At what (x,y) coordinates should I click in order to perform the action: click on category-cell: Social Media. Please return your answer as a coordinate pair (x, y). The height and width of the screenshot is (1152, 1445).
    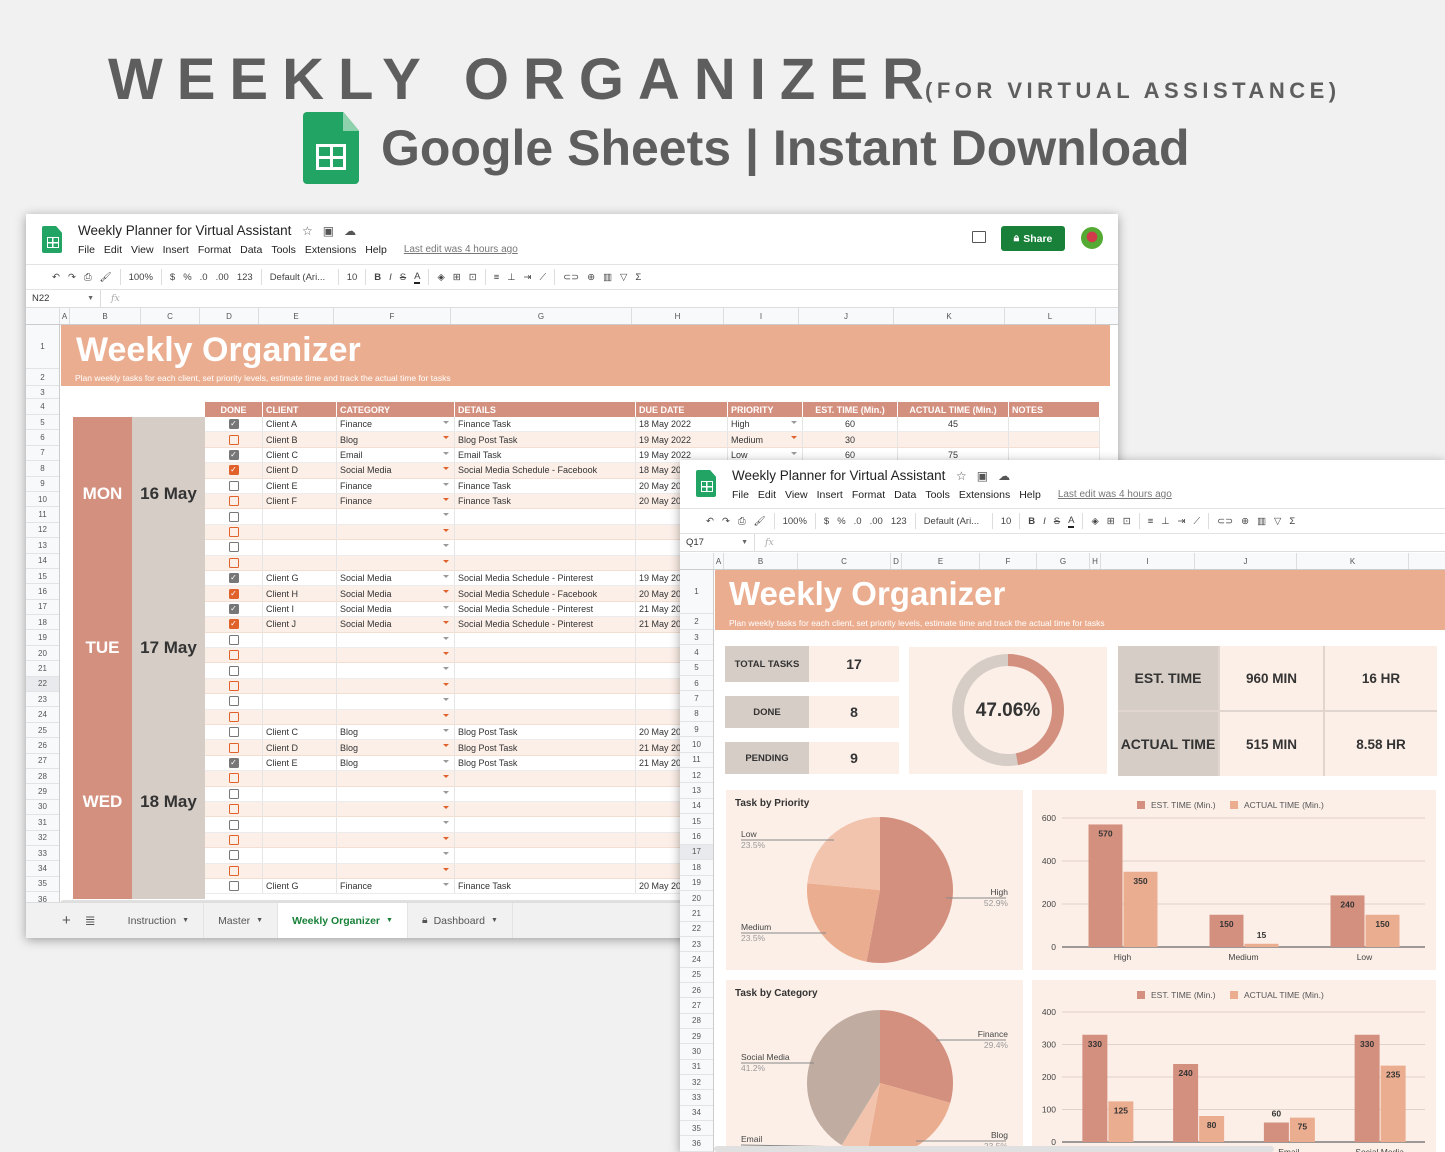
    Looking at the image, I should click on (396, 594).